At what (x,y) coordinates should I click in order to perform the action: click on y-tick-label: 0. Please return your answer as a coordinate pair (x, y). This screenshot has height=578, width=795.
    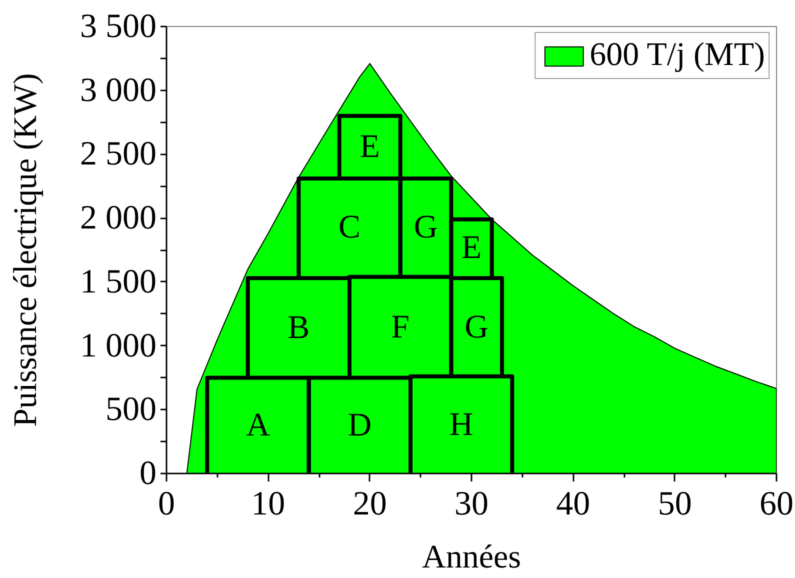
    Looking at the image, I should click on (148, 473).